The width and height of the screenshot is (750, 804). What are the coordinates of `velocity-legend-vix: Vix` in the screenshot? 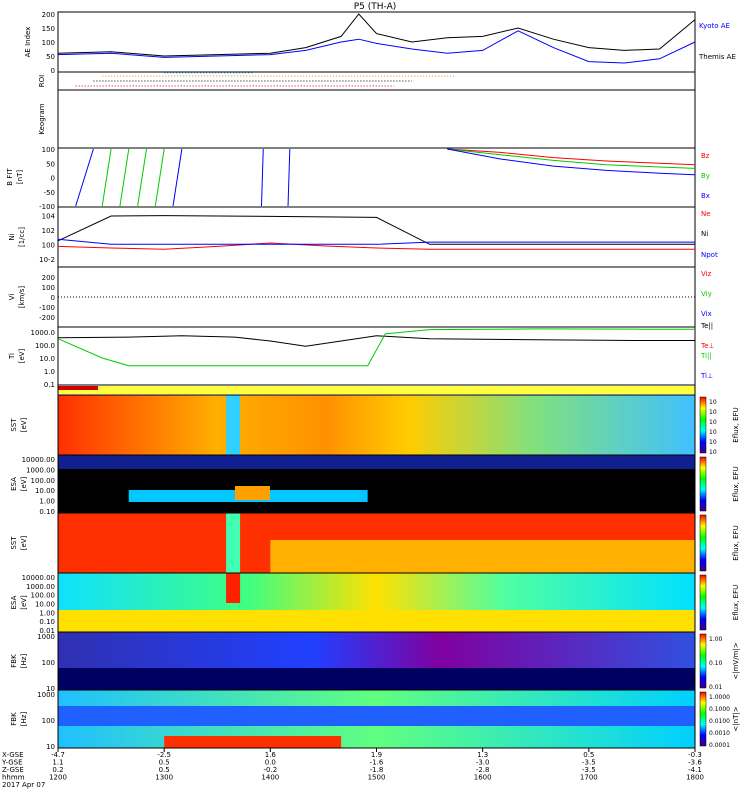 It's located at (706, 314).